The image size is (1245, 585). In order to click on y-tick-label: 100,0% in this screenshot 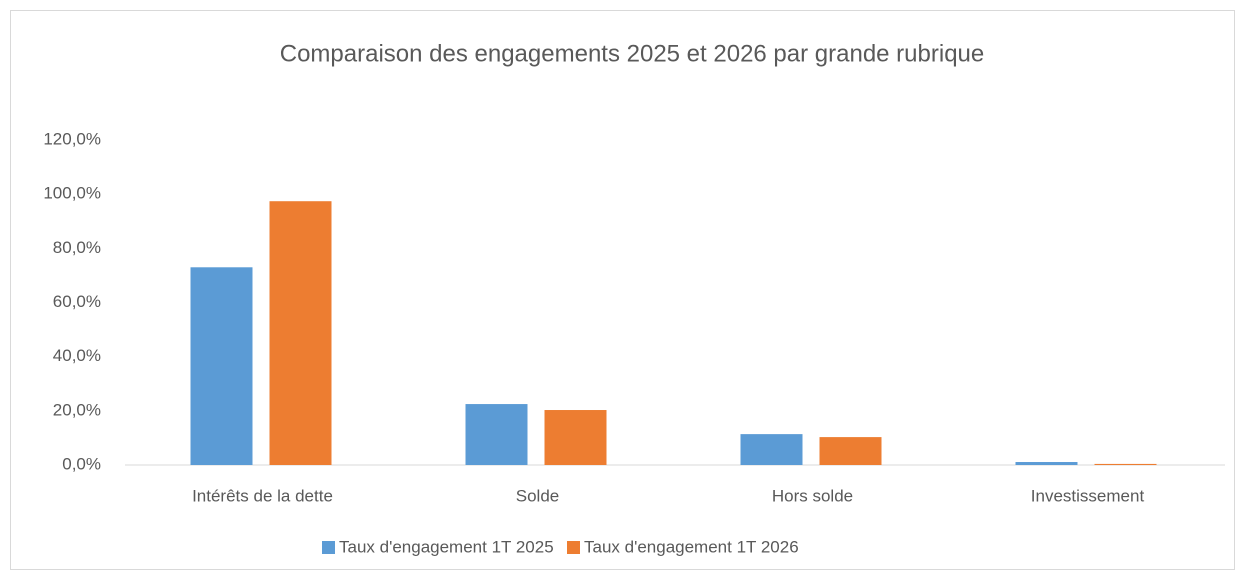, I will do `click(72, 193)`.